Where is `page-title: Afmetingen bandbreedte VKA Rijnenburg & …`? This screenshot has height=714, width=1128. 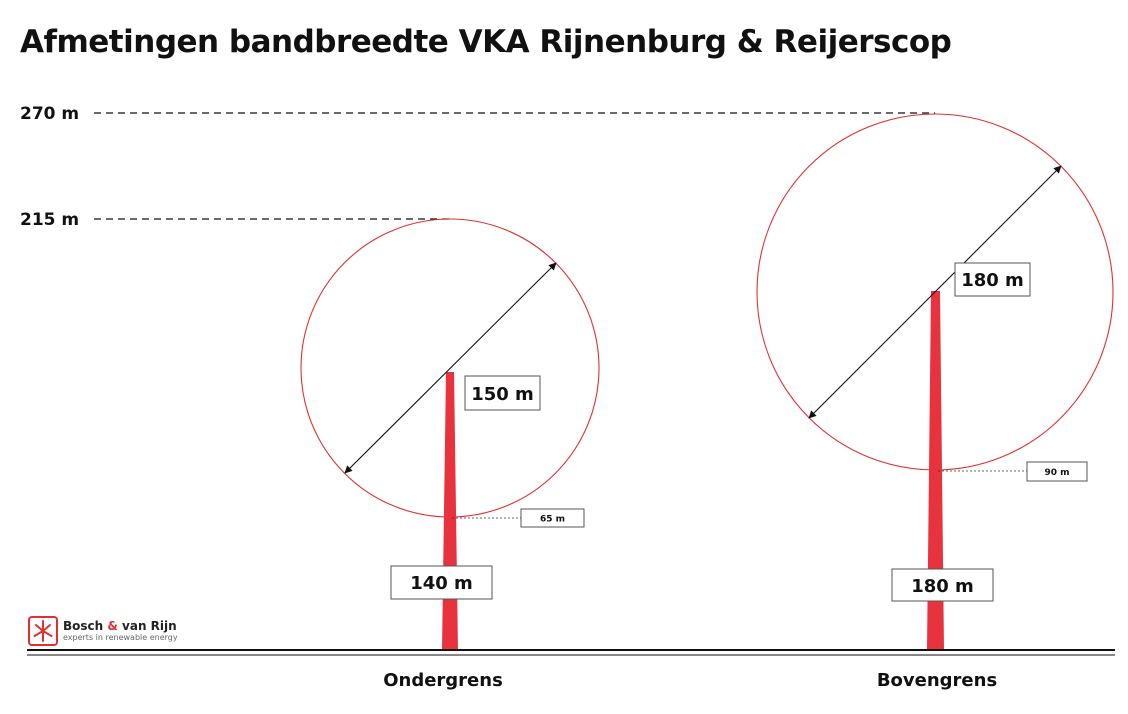
page-title: Afmetingen bandbreedte VKA Rijnenburg & … is located at coordinates (486, 42).